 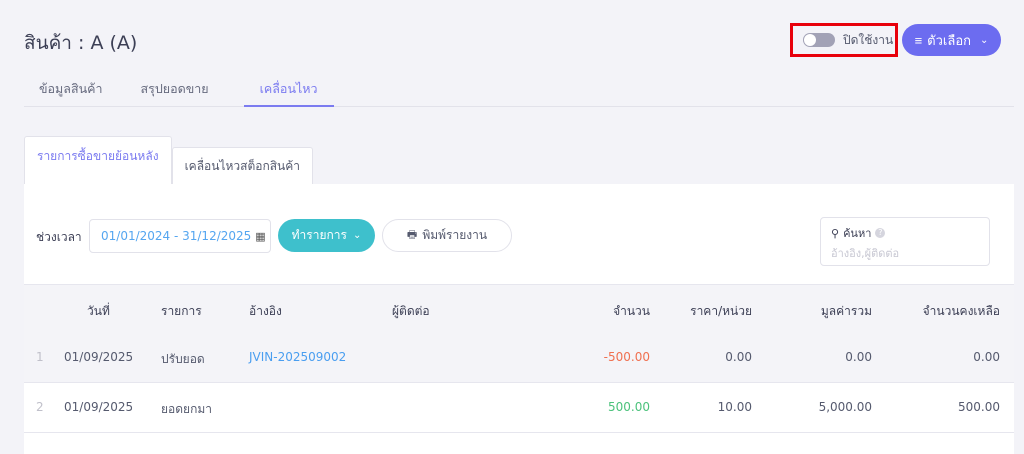 What do you see at coordinates (319, 235) in the screenshot?
I see `action-label: ทำรายการ` at bounding box center [319, 235].